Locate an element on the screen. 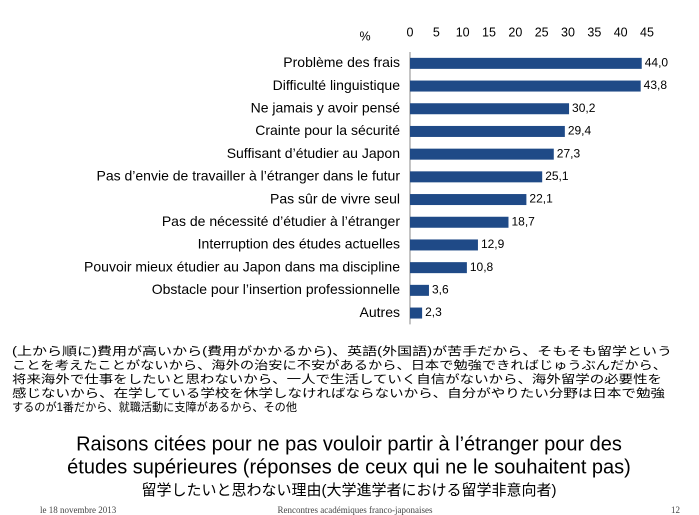 This screenshot has height=515, width=699. x-tick-label: 20 is located at coordinates (515, 32).